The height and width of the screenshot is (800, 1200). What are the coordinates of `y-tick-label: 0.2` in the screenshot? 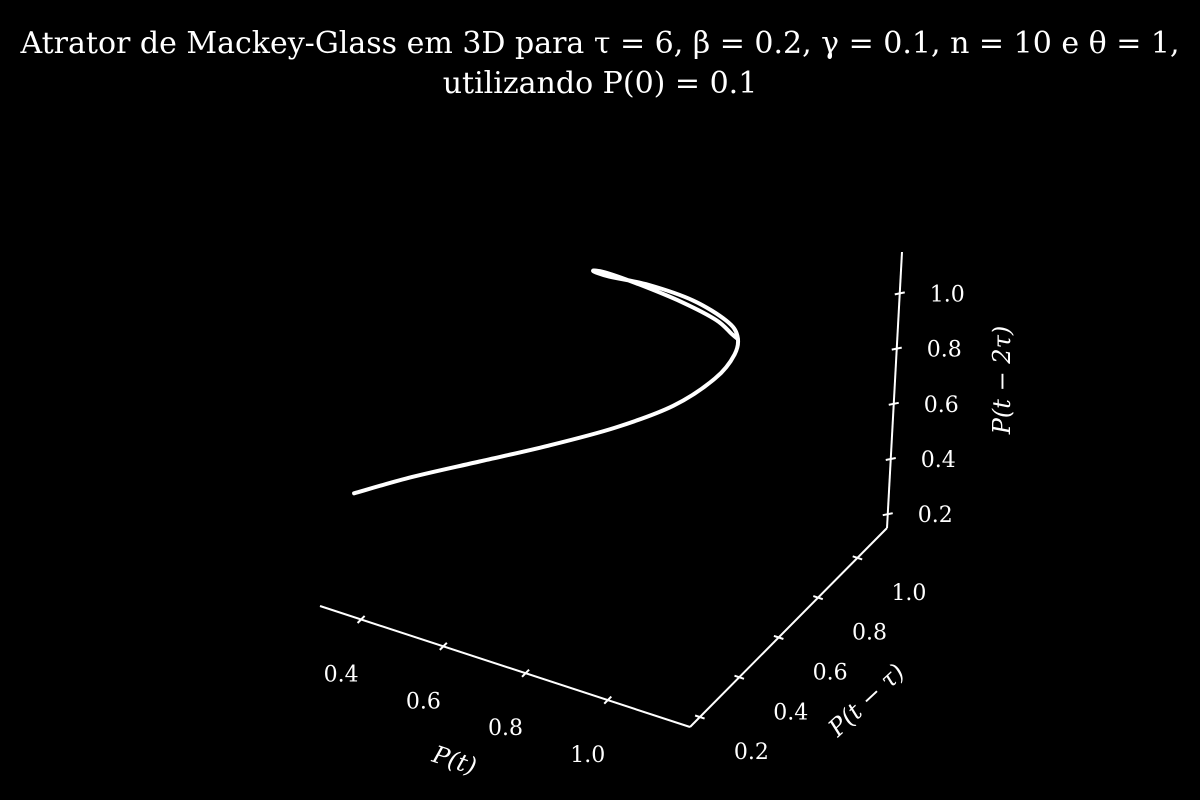 It's located at (751, 752).